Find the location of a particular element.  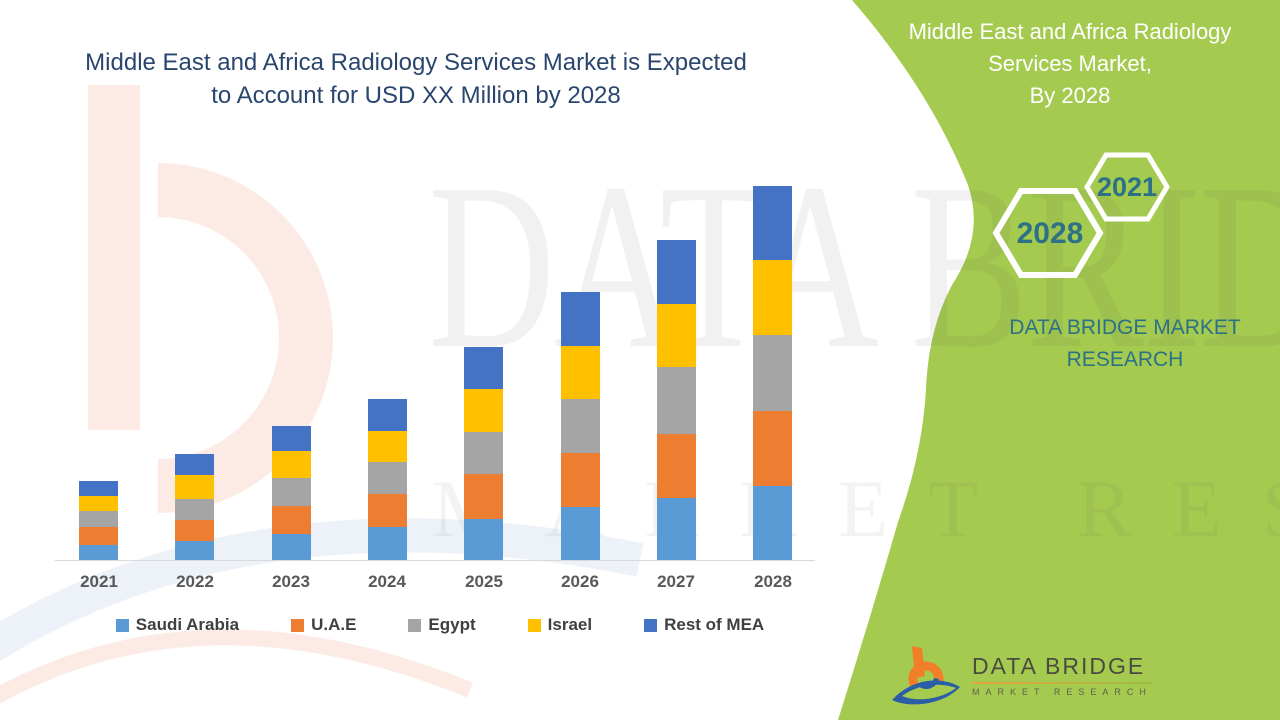

hexagon-2028 is located at coordinates (1048, 233).